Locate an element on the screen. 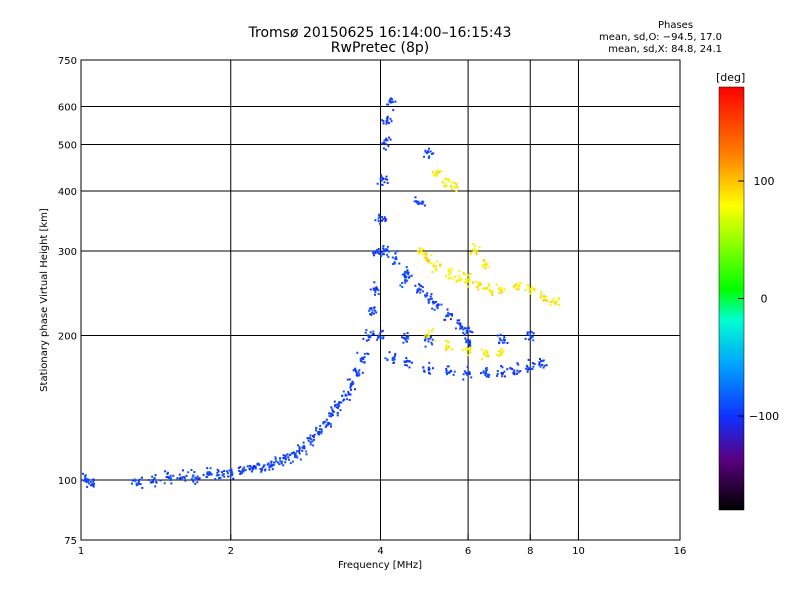  x-tick-label: 8 is located at coordinates (530, 551).